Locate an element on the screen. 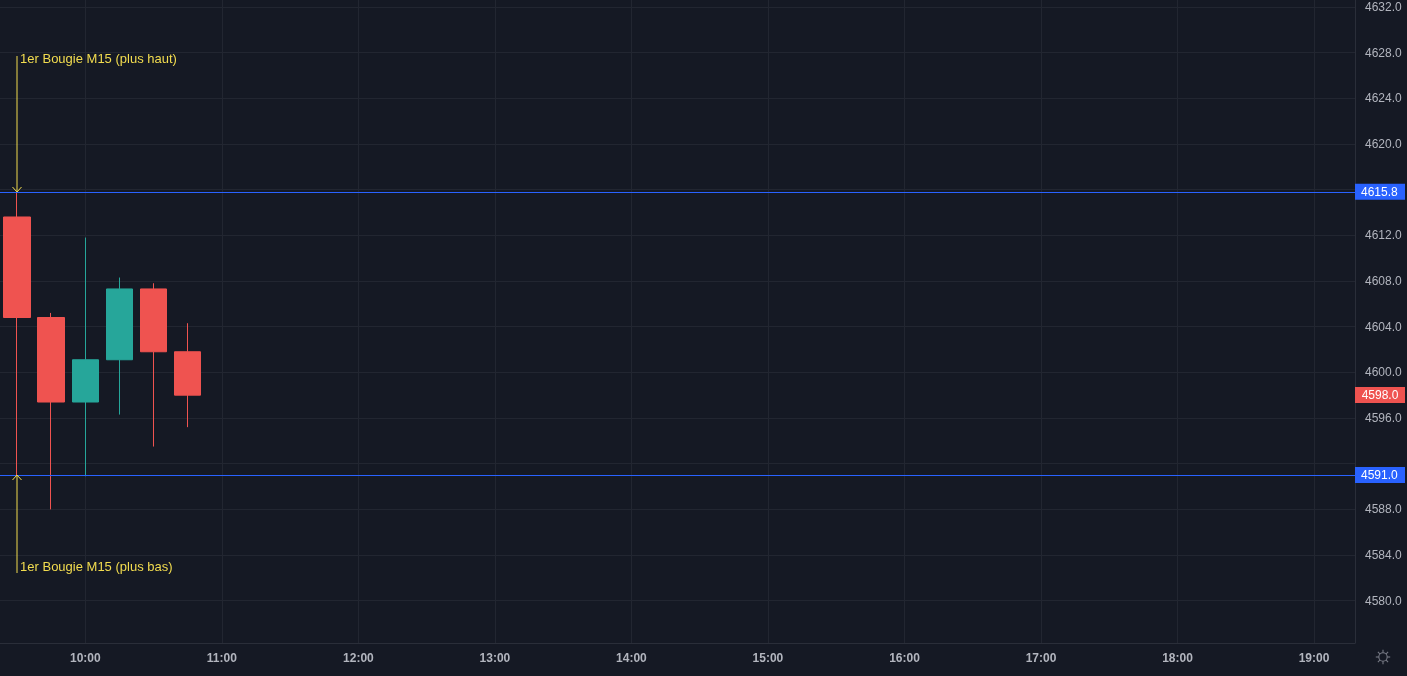 Image resolution: width=1407 pixels, height=676 pixels. text: 4598.0 is located at coordinates (1380, 395).